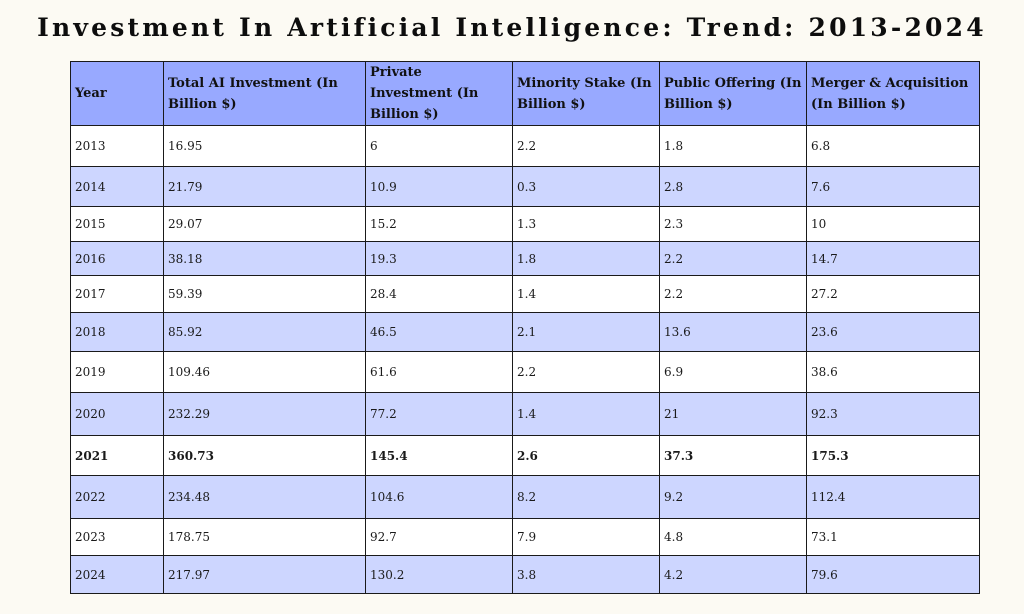  Describe the element at coordinates (439, 455) in the screenshot. I see `private-investment-cell: 145.4` at that location.